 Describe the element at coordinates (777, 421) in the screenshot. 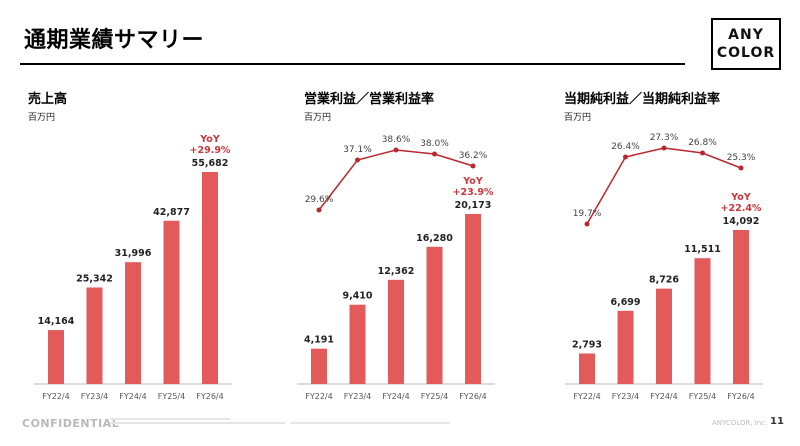

I see `page-number: 11` at that location.